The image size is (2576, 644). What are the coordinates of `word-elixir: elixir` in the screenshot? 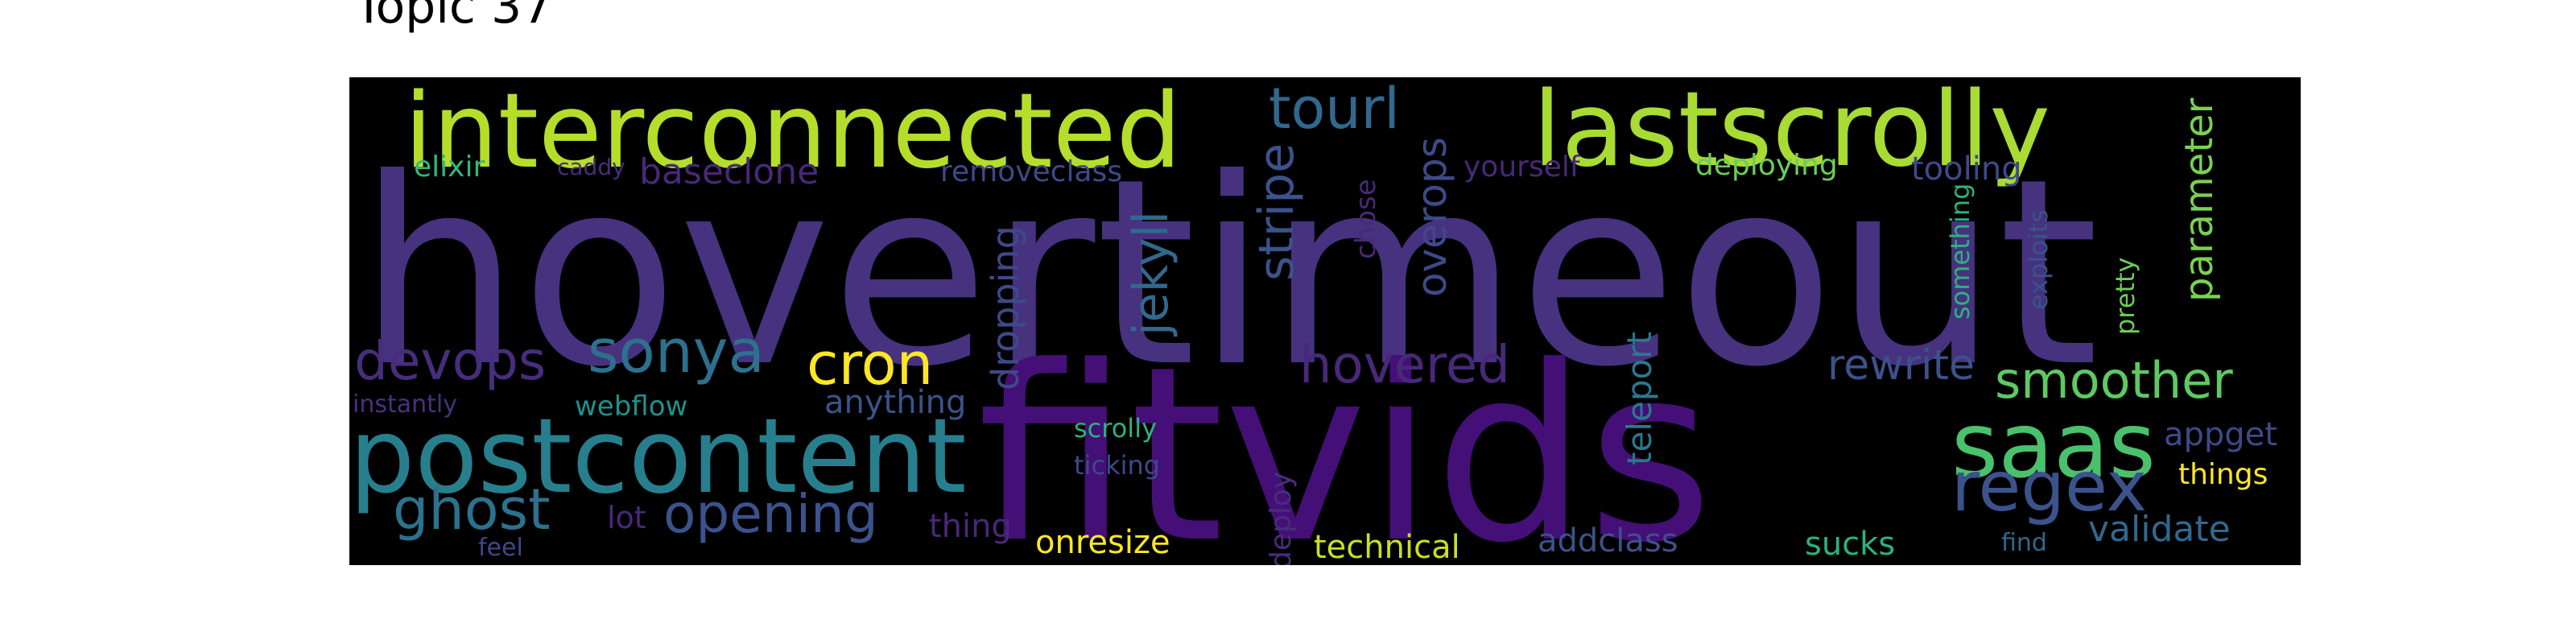 It's located at (449, 167).